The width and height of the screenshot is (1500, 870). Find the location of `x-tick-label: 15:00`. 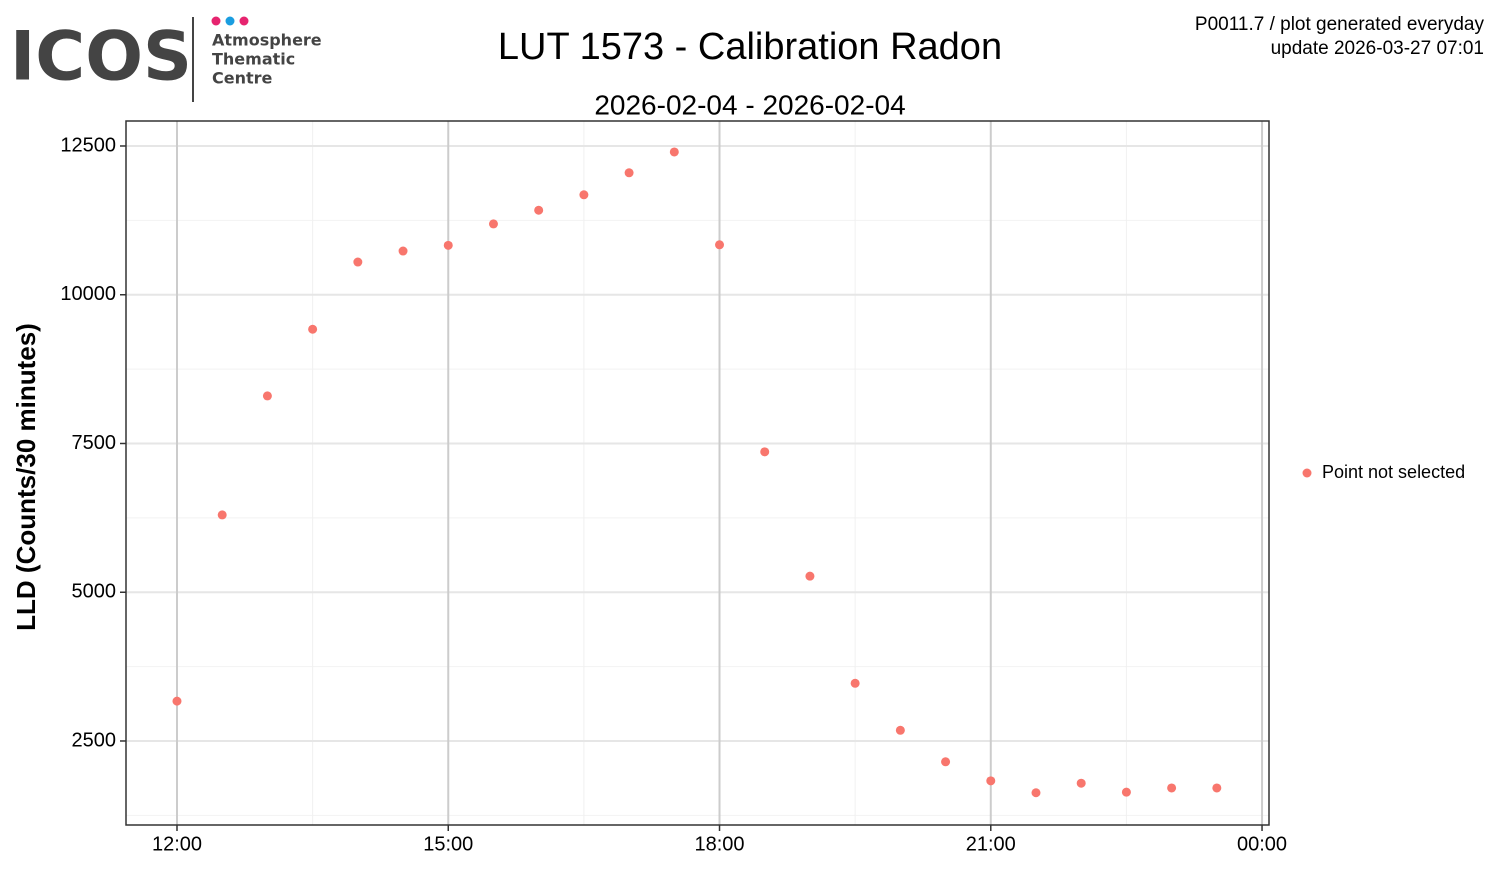

x-tick-label: 15:00 is located at coordinates (448, 844).